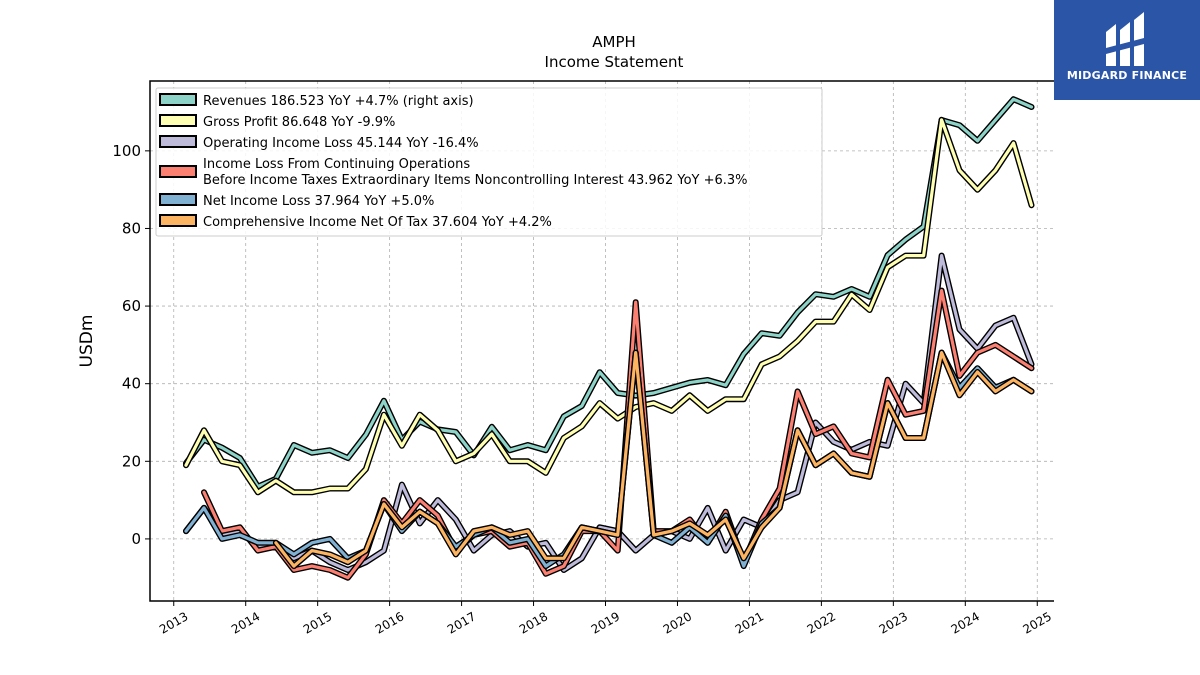 This screenshot has height=675, width=1200. I want to click on y-tick-label: 0, so click(136, 539).